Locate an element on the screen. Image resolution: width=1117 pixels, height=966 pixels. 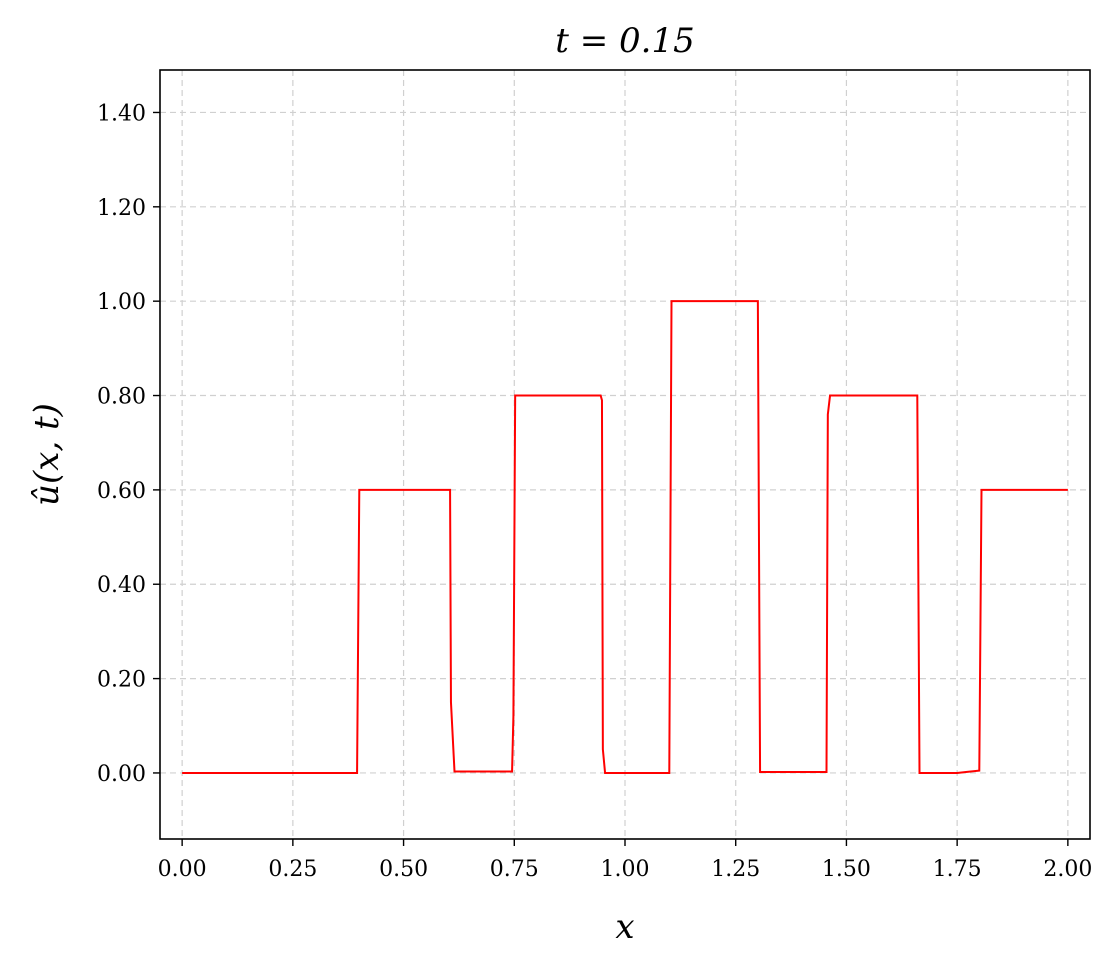
y-axis: 0.00 0.20 0.40 0.60 0.80 1.00 1.20 1.40 is located at coordinates (128, 444).